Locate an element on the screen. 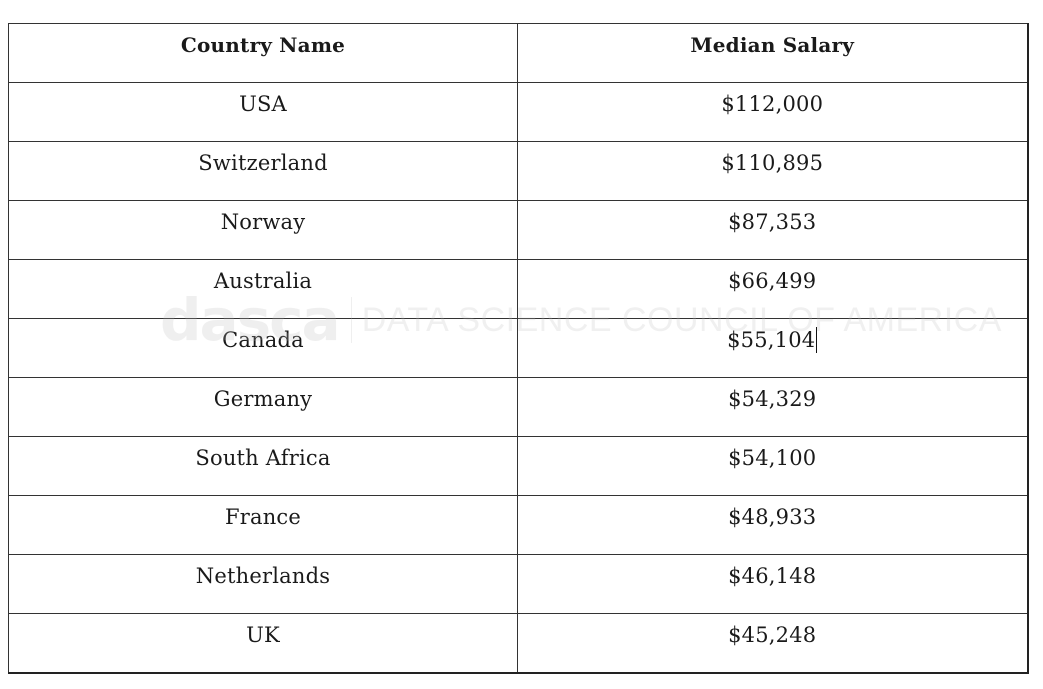 Image resolution: width=1043 pixels, height=689 pixels. cell-salary: $55,104 is located at coordinates (772, 348).